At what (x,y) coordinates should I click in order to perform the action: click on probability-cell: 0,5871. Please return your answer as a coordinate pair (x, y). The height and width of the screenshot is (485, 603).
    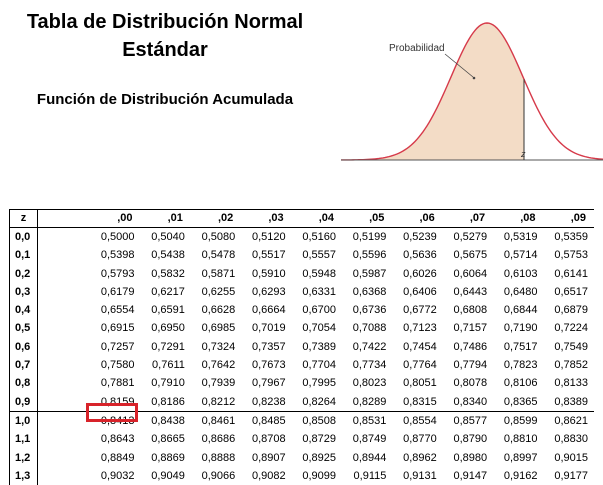
    Looking at the image, I should click on (216, 274).